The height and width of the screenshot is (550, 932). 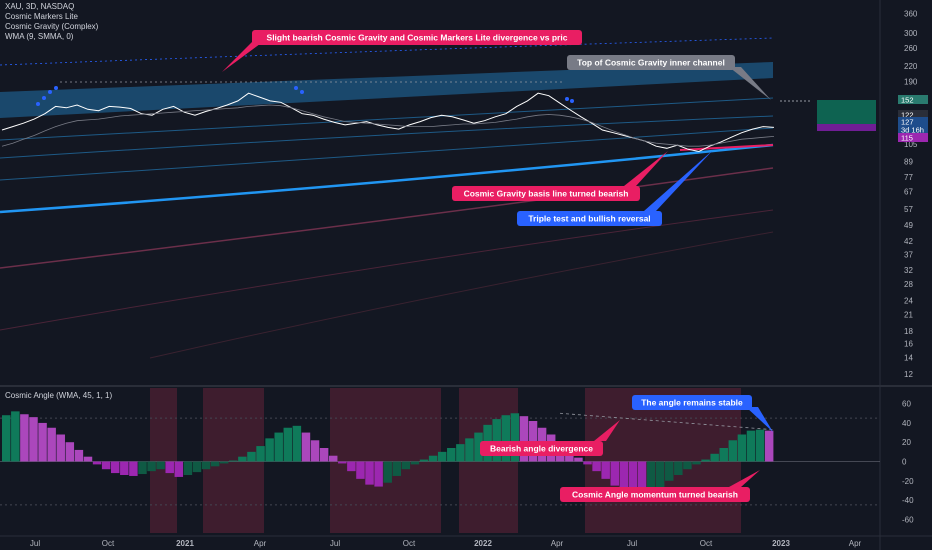 I want to click on annotation-text-4: The angle remains stable, so click(x=692, y=403).